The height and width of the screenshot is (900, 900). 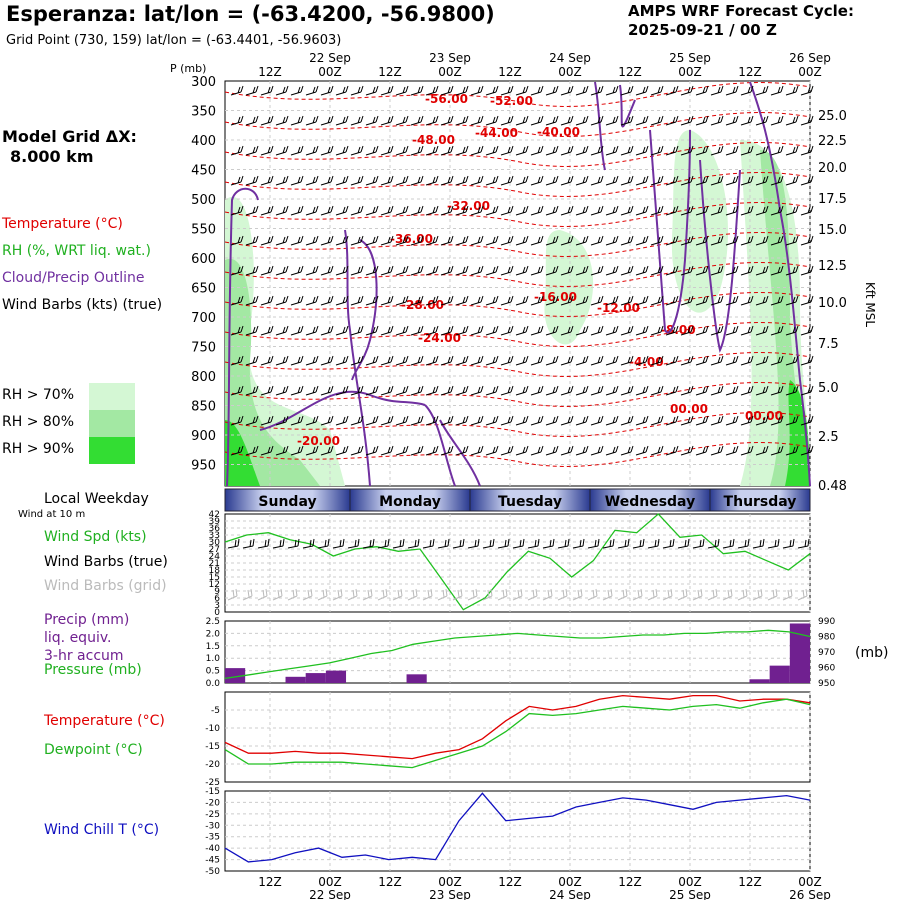 What do you see at coordinates (330, 58) in the screenshot?
I see `top-date-label: 22 Sep` at bounding box center [330, 58].